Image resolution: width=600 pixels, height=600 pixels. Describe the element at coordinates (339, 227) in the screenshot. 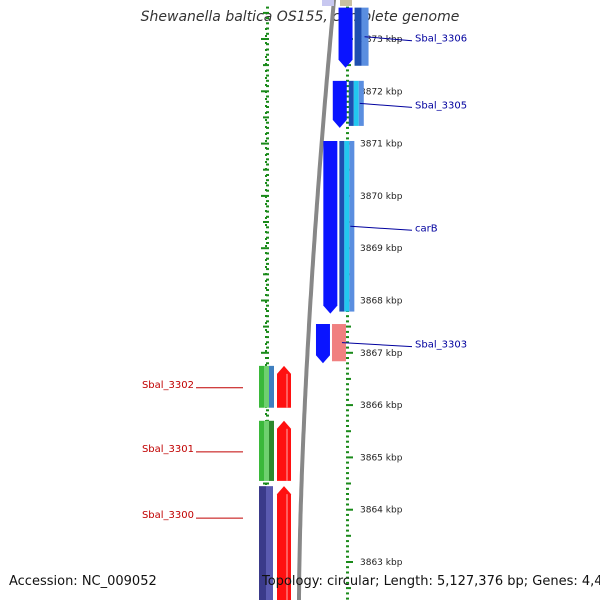

I see `gene-carb` at that location.